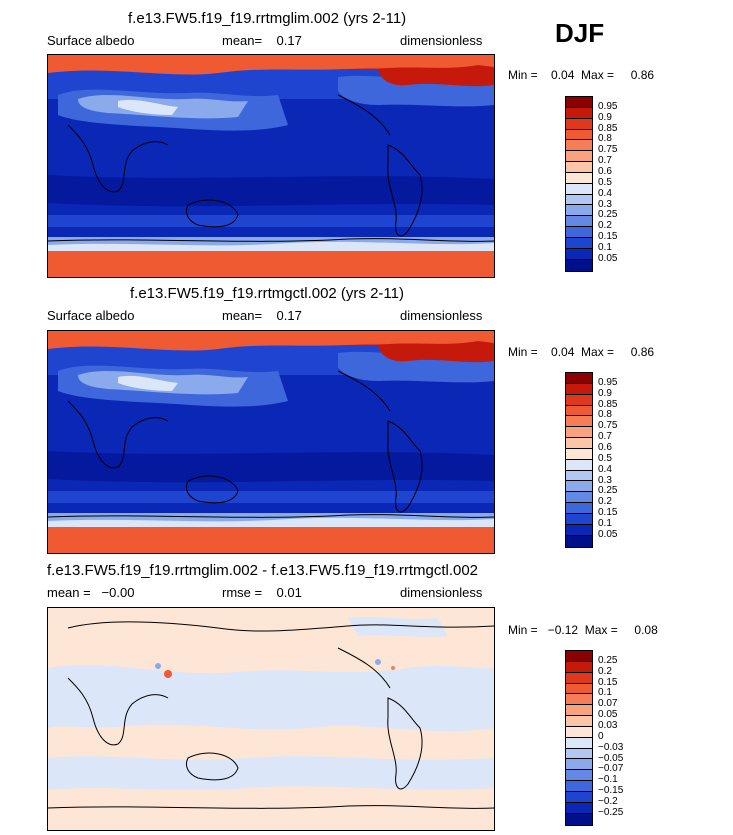  Describe the element at coordinates (608, 725) in the screenshot. I see `colorbar-level-label: 0.03` at that location.